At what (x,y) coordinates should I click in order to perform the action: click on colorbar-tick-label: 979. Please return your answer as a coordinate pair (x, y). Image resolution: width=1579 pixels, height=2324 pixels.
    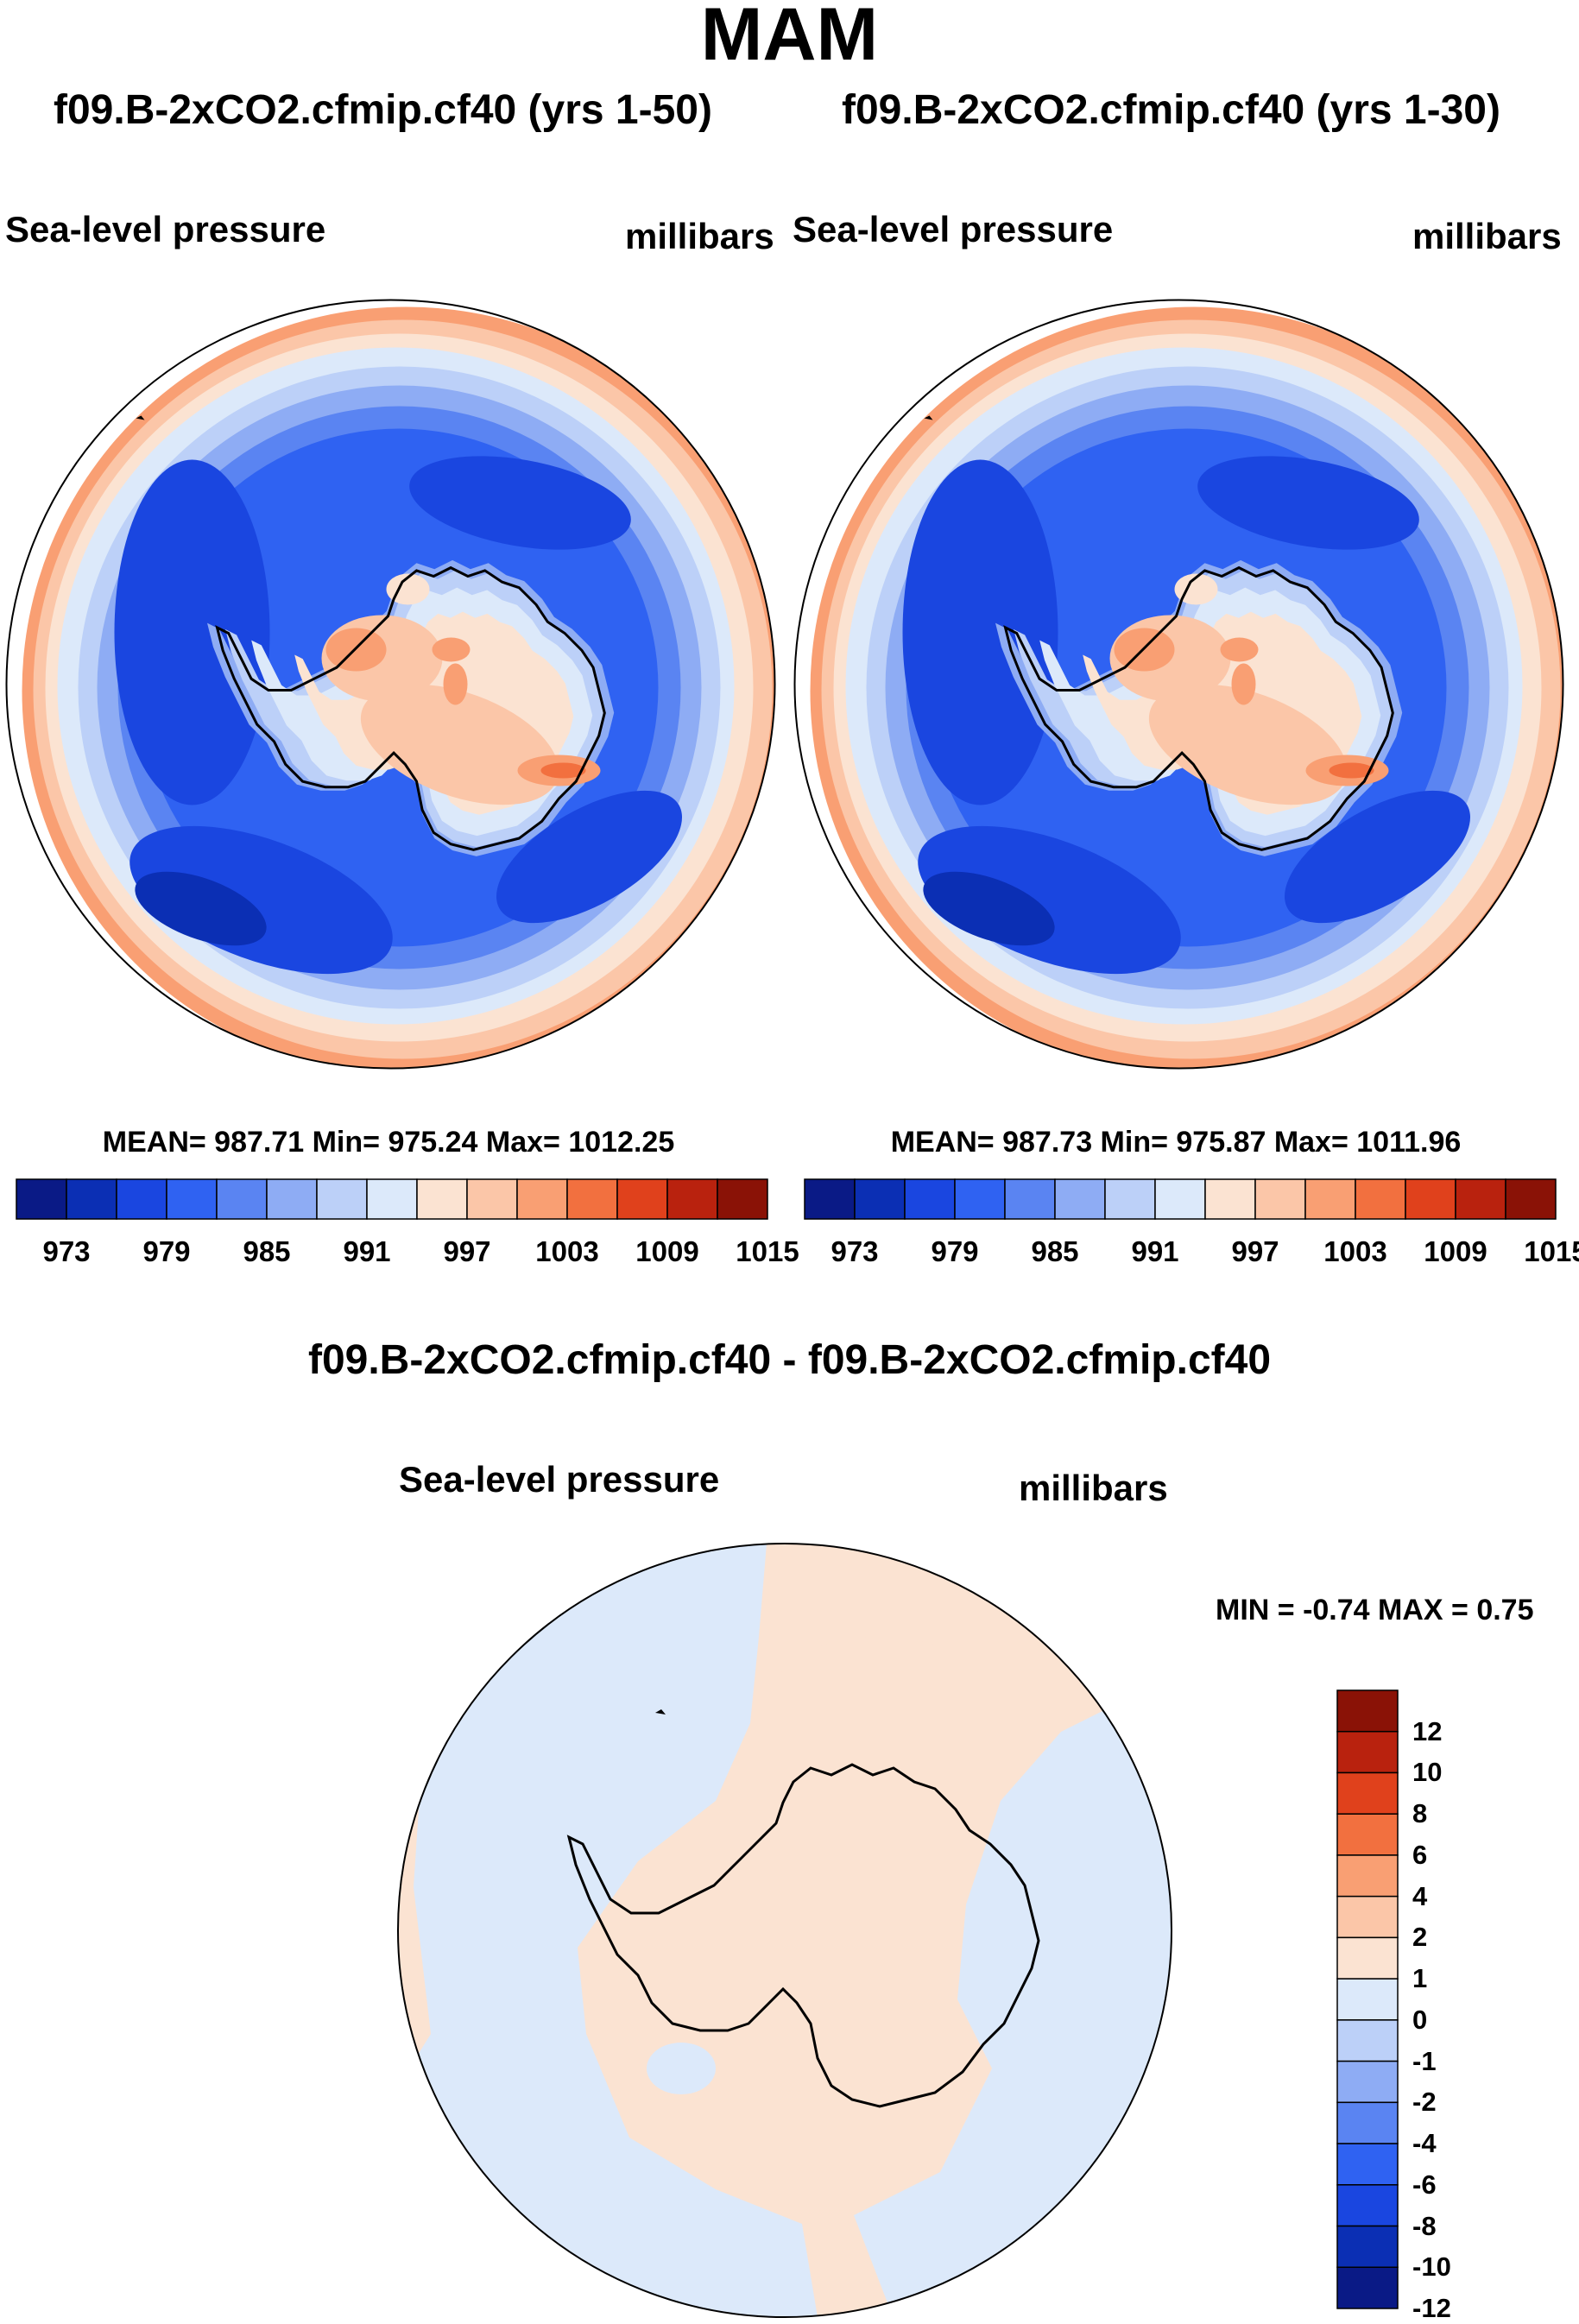
    Looking at the image, I should click on (955, 1251).